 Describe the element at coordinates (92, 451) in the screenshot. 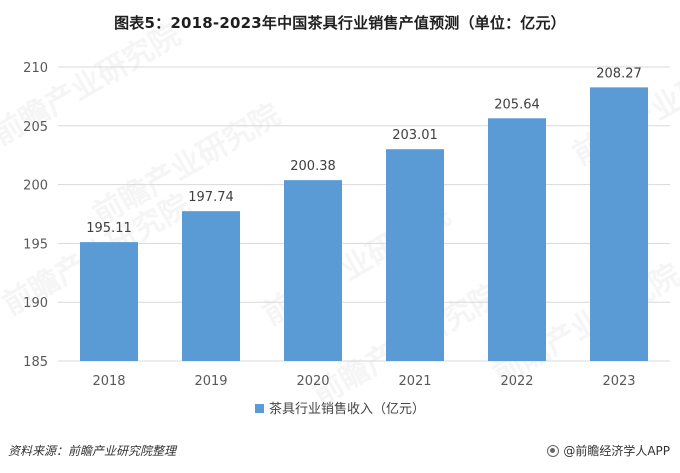

I see `source-note: 资料来源：前瞻产业研究院整理` at that location.